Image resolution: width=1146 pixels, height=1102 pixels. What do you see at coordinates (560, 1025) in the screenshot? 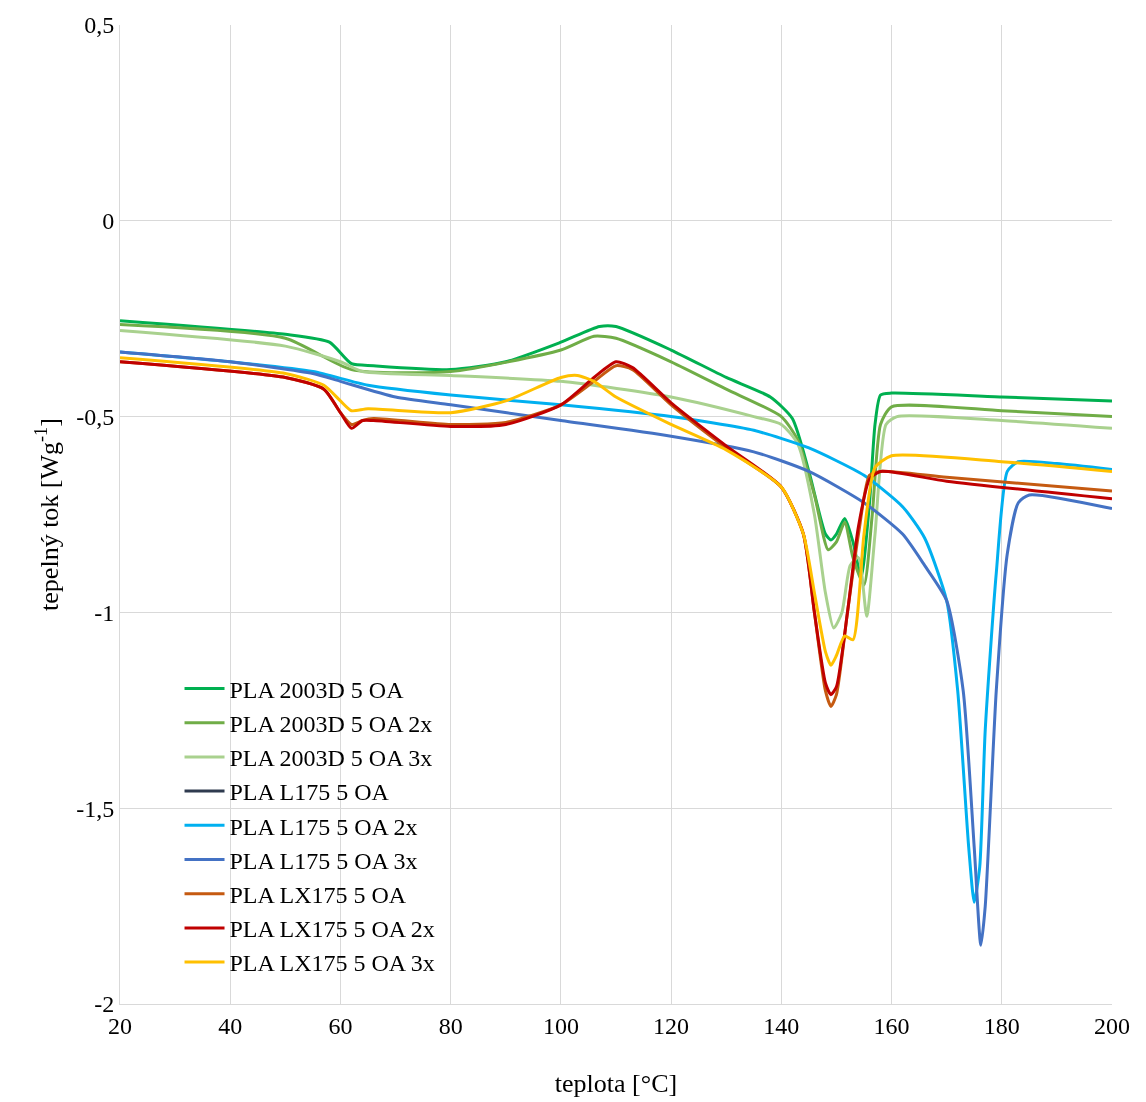
I see `x-tick-label: 100` at bounding box center [560, 1025].